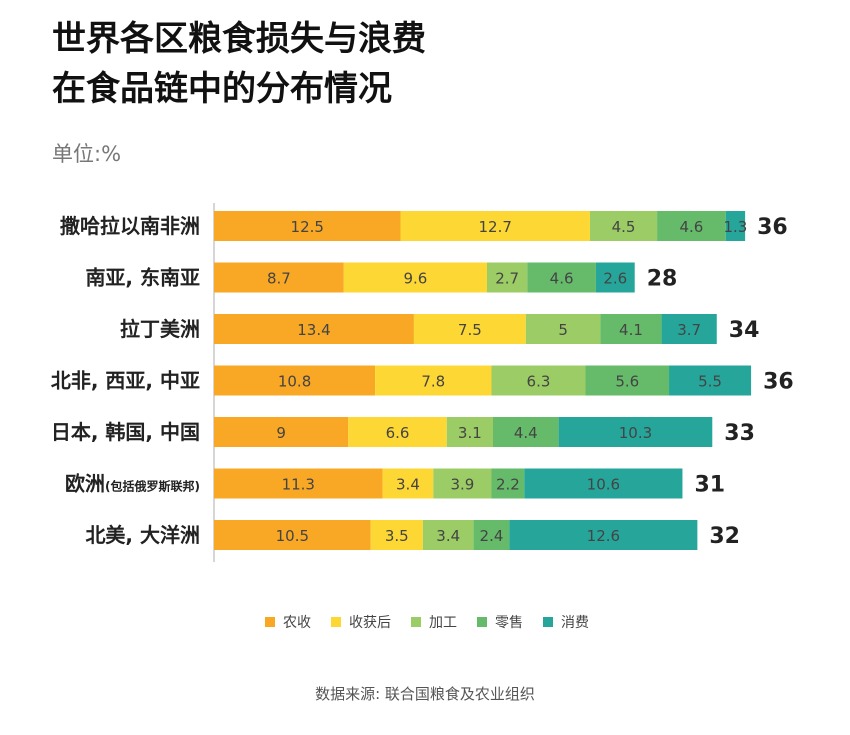 Image resolution: width=850 pixels, height=735 pixels. I want to click on data-label: 10.3, so click(635, 433).